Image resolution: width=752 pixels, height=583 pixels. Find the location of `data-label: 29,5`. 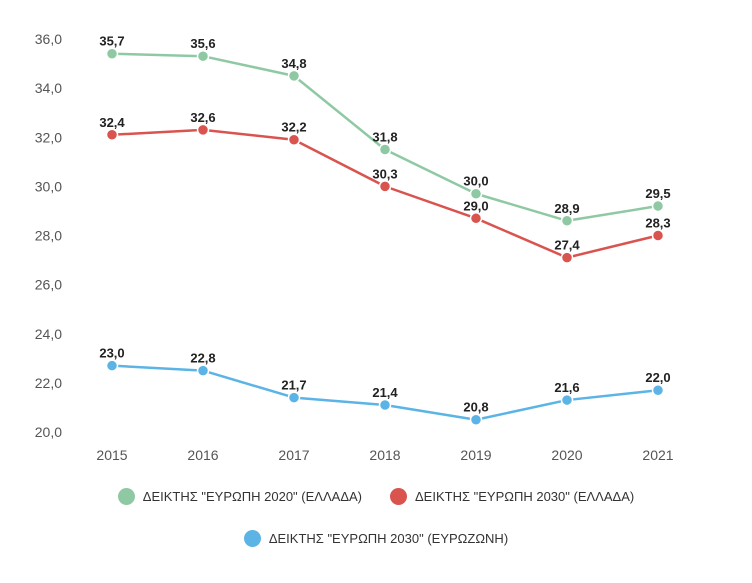

data-label: 29,5 is located at coordinates (657, 193).